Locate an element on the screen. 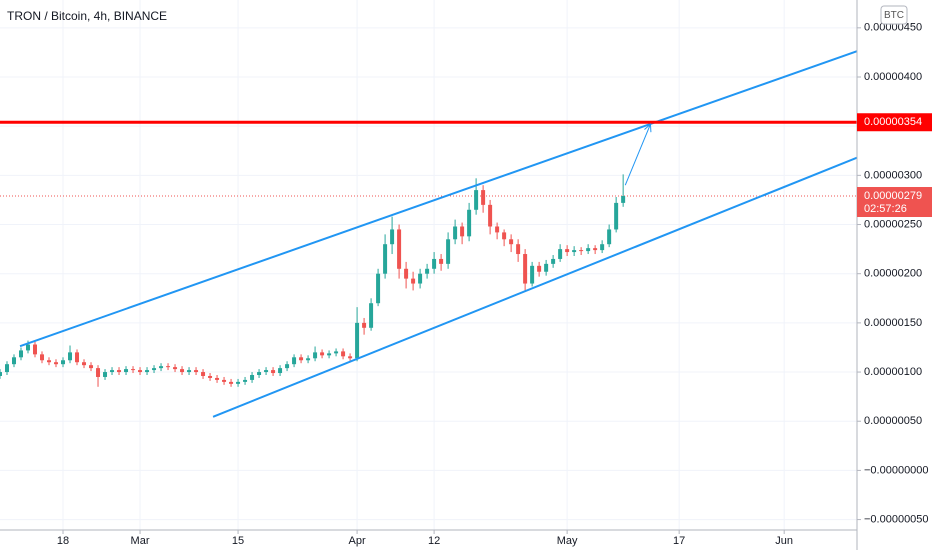 This screenshot has height=550, width=932. currency-badge is located at coordinates (894, 15).